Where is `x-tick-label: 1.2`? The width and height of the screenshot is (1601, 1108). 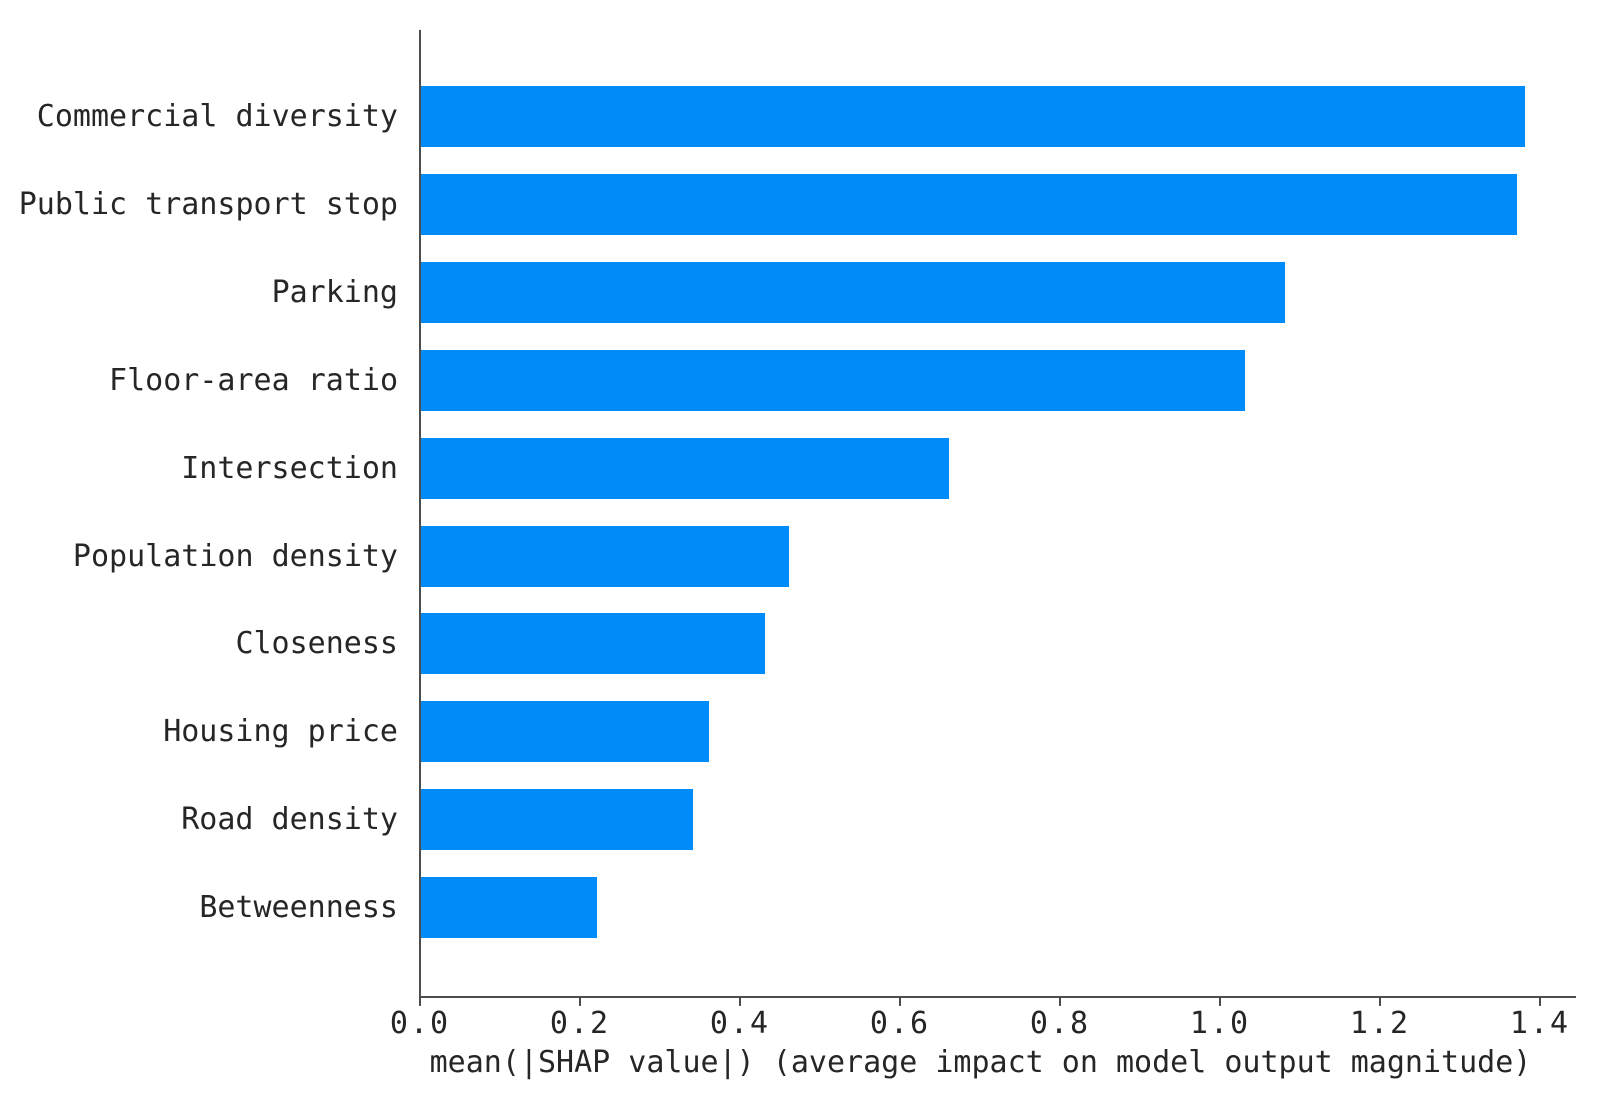
x-tick-label: 1.2 is located at coordinates (1380, 1023).